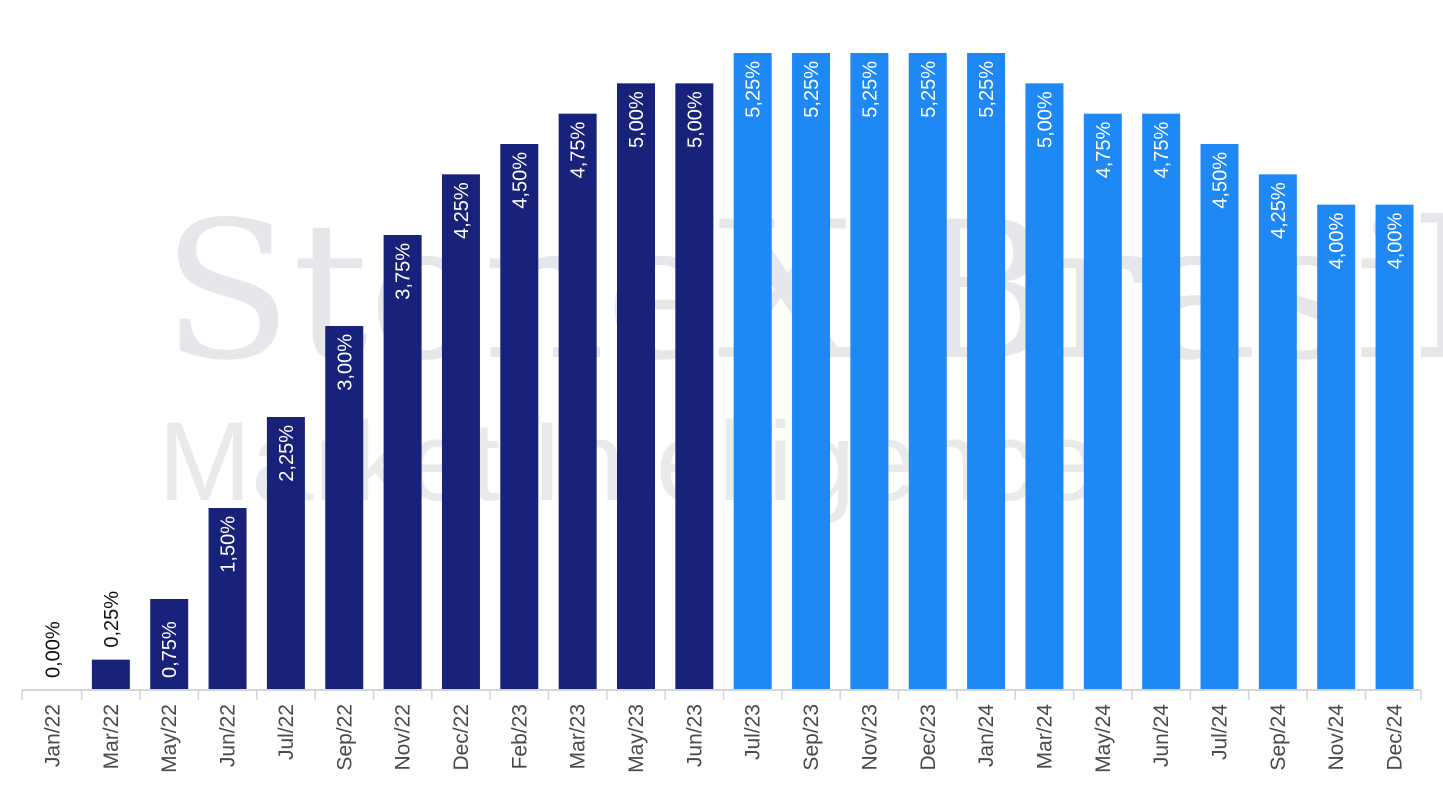  What do you see at coordinates (1278, 737) in the screenshot?
I see `x-tick-label: Sep/24` at bounding box center [1278, 737].